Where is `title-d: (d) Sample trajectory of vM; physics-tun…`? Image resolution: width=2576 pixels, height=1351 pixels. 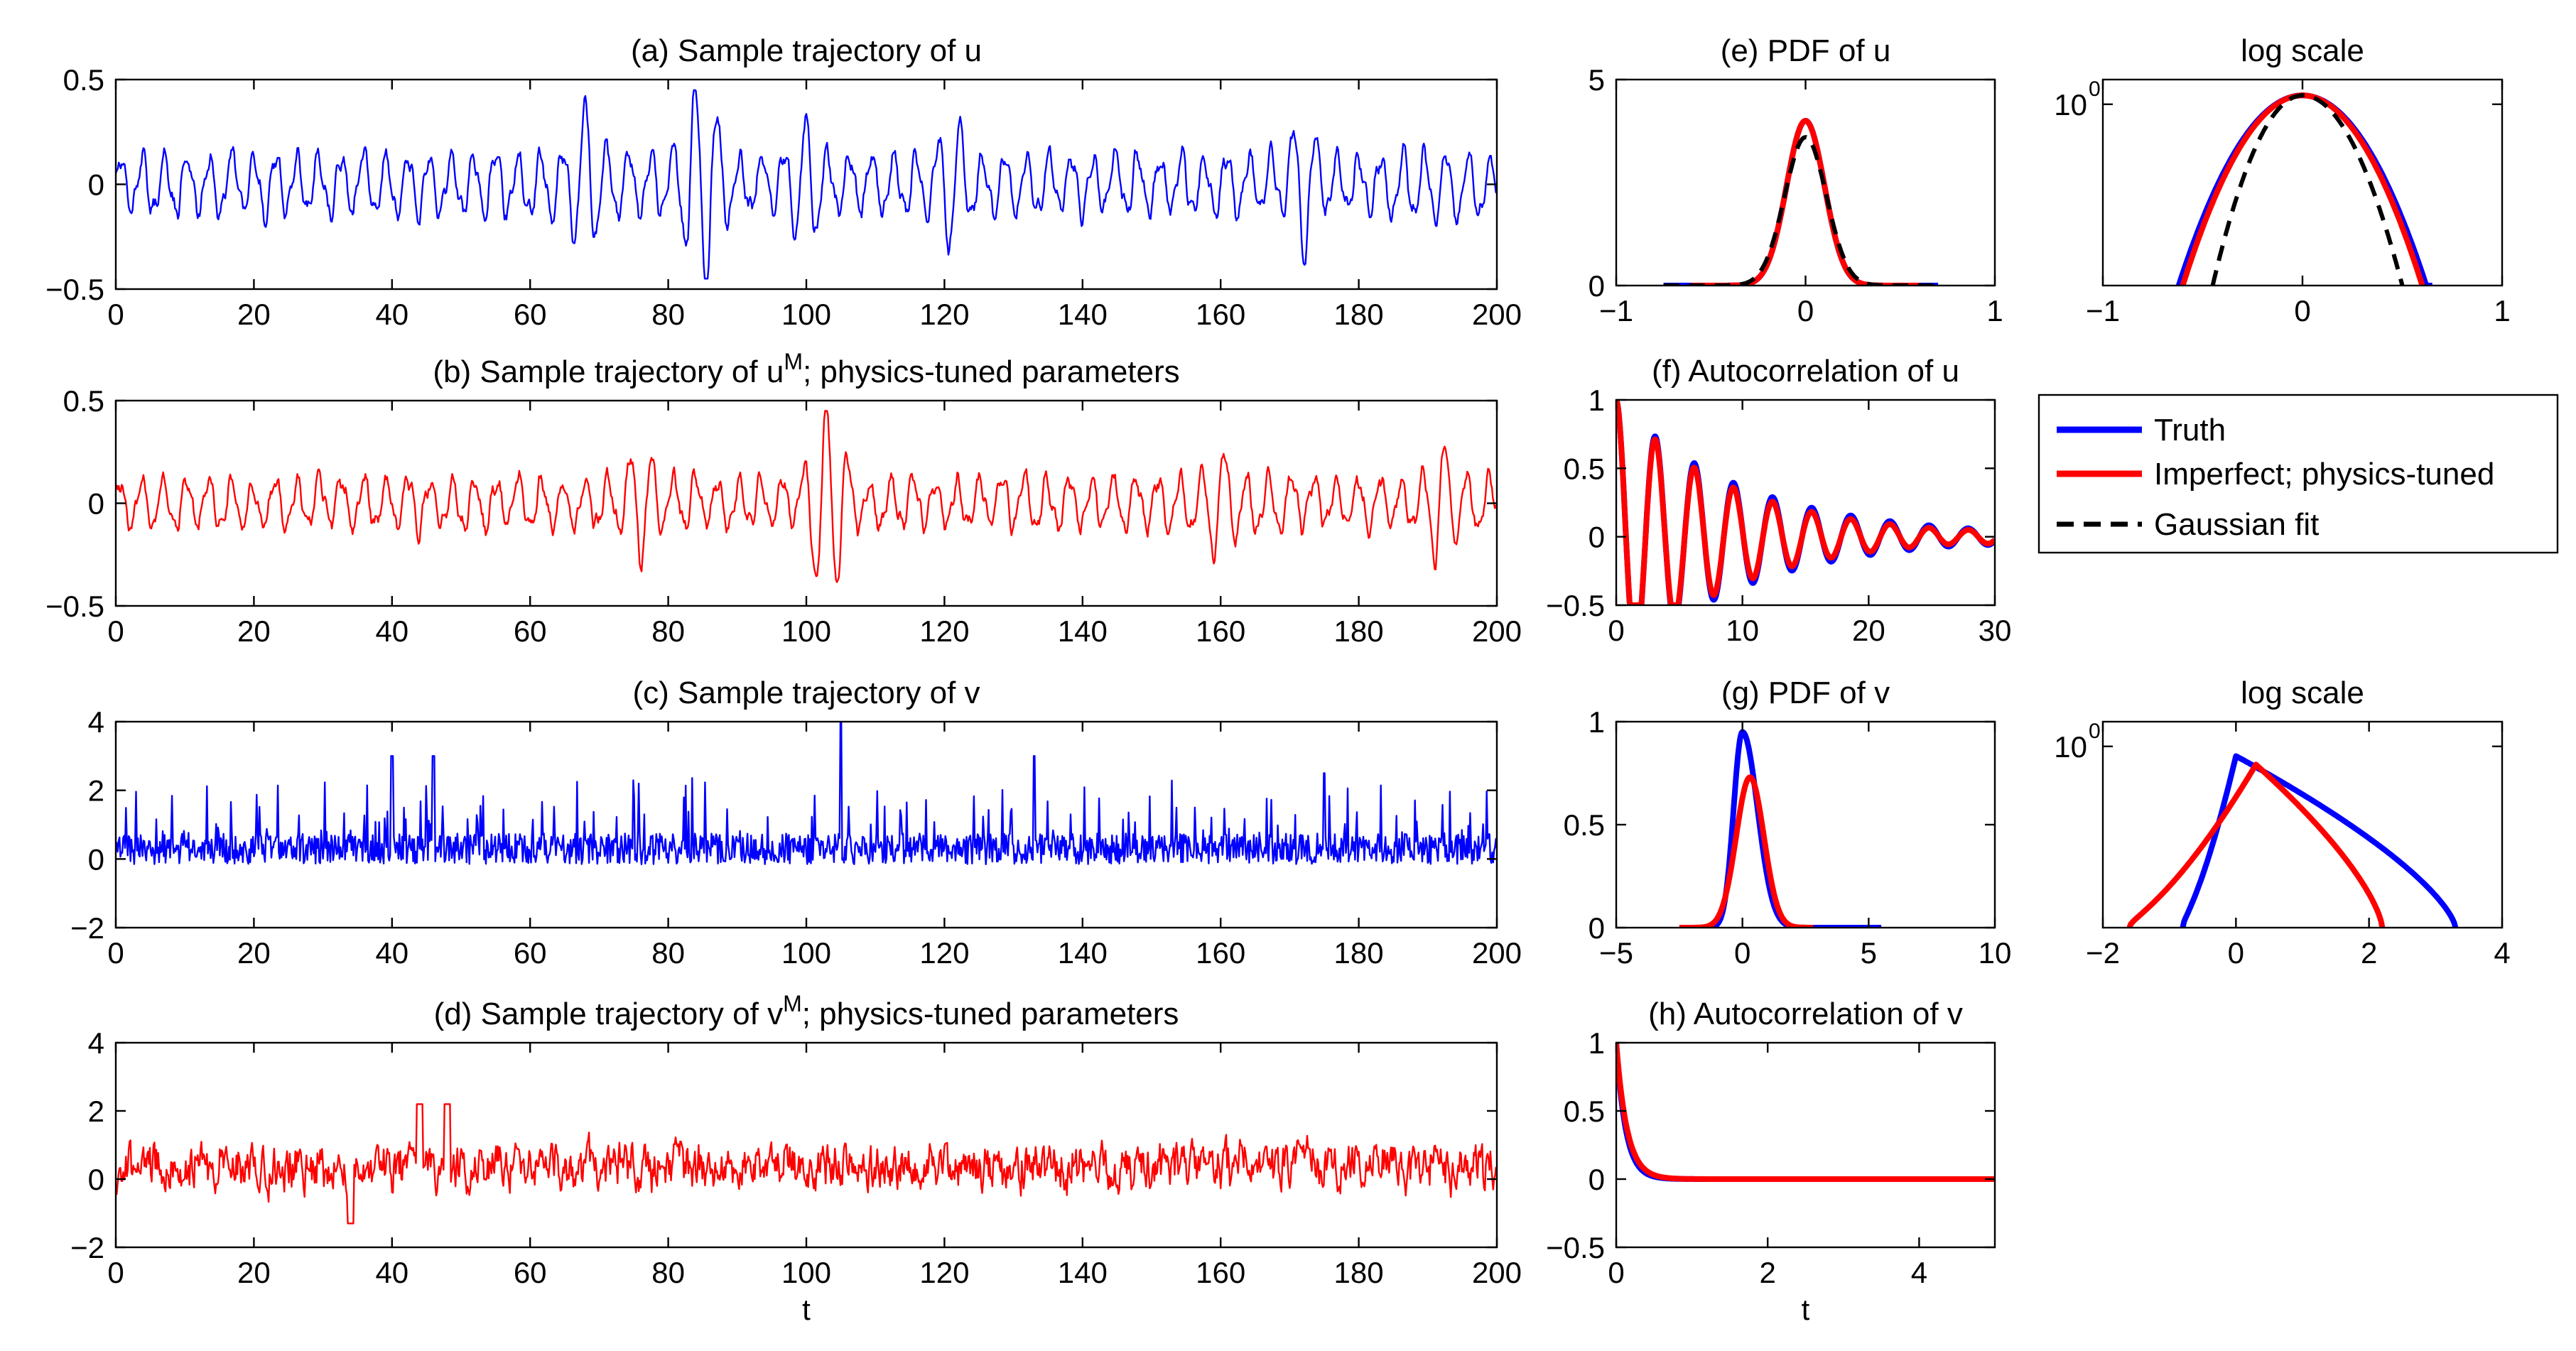 title-d: (d) Sample trajectory of vM; physics-tun… is located at coordinates (806, 1011).